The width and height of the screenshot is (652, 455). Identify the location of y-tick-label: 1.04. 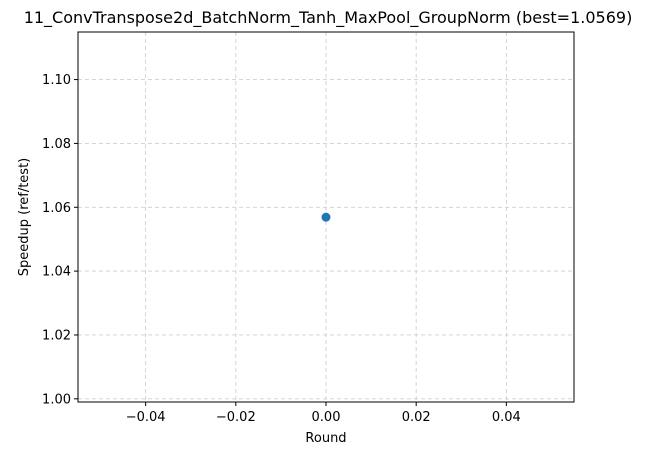
(56, 272).